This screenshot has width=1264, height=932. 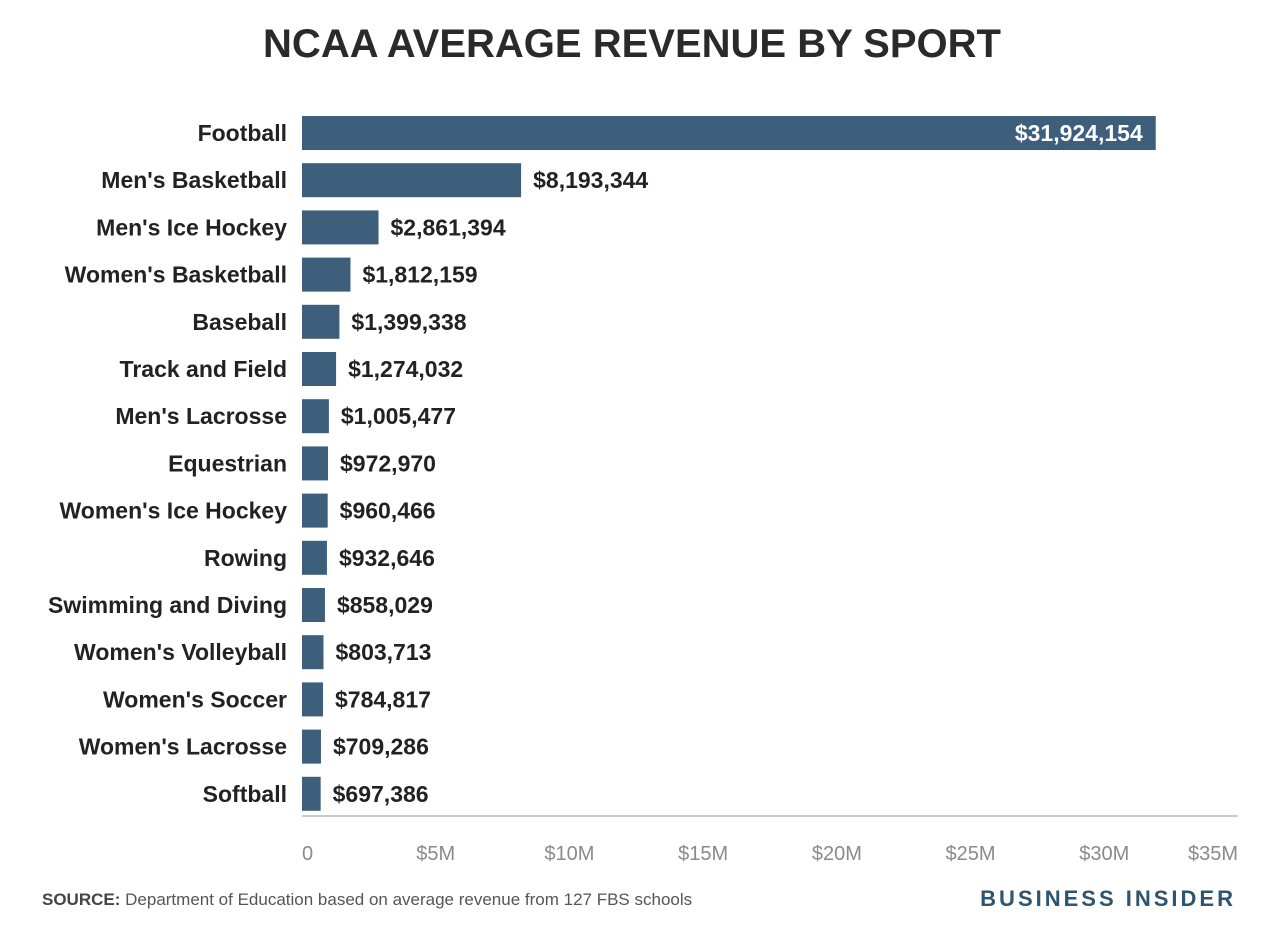 I want to click on bar-row: Rowing $932,646, so click(x=319, y=557).